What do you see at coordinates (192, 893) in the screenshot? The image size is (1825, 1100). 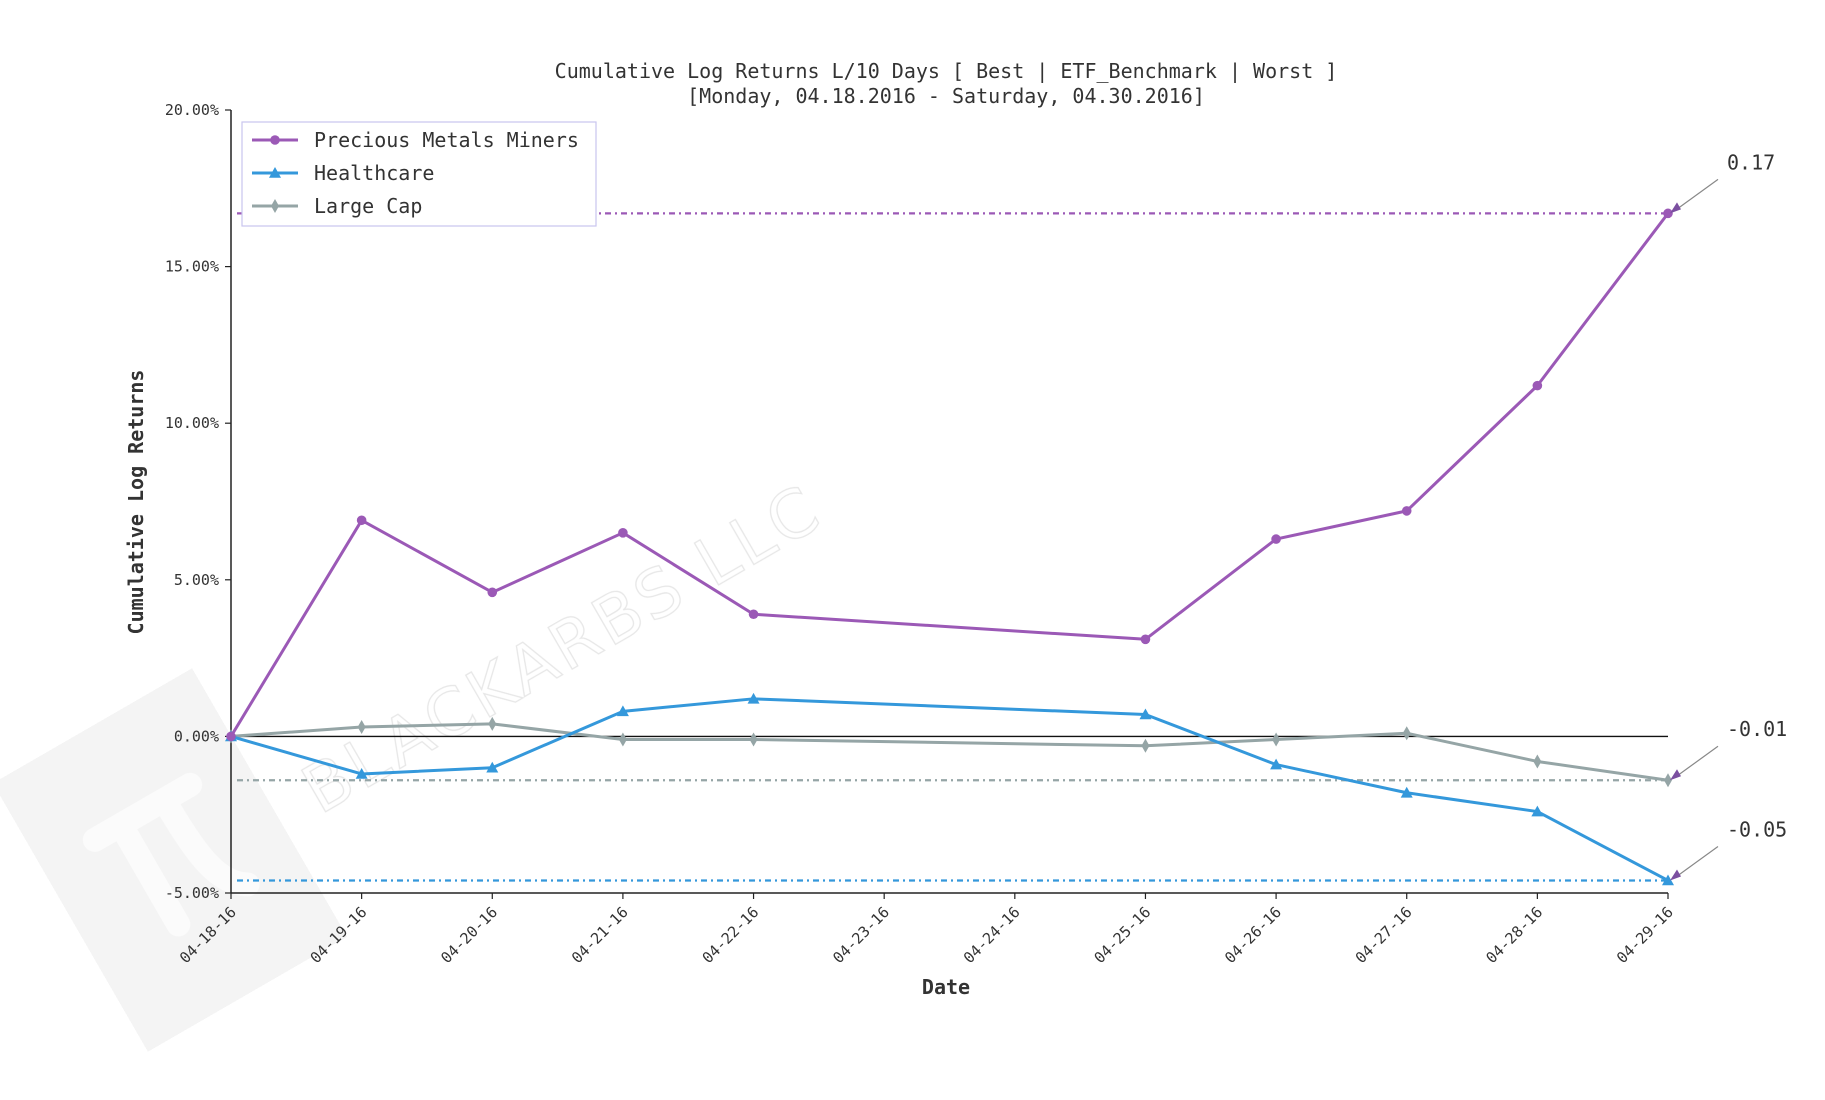 I see `y-tick-label: -5.00%` at bounding box center [192, 893].